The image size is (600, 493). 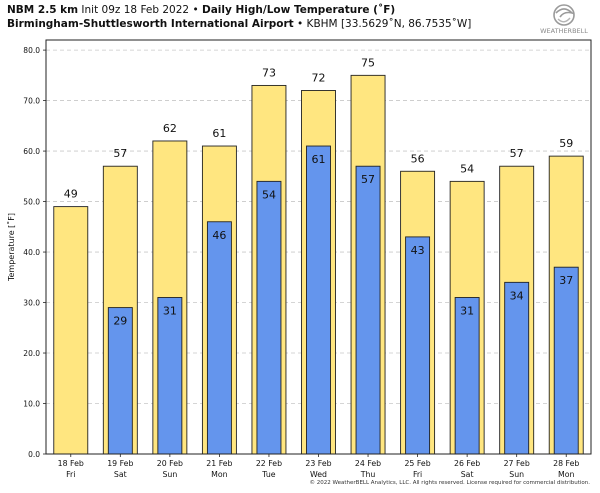 I want to click on high-temp-label: 59, so click(x=566, y=143).